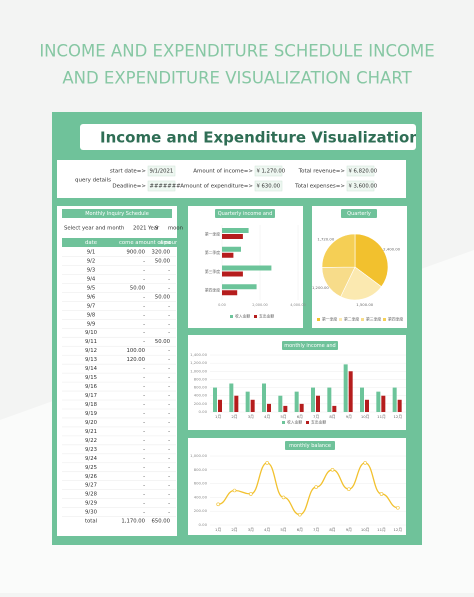 The image size is (474, 597). What do you see at coordinates (91, 306) in the screenshot?
I see `table-cell: 9/7` at bounding box center [91, 306].